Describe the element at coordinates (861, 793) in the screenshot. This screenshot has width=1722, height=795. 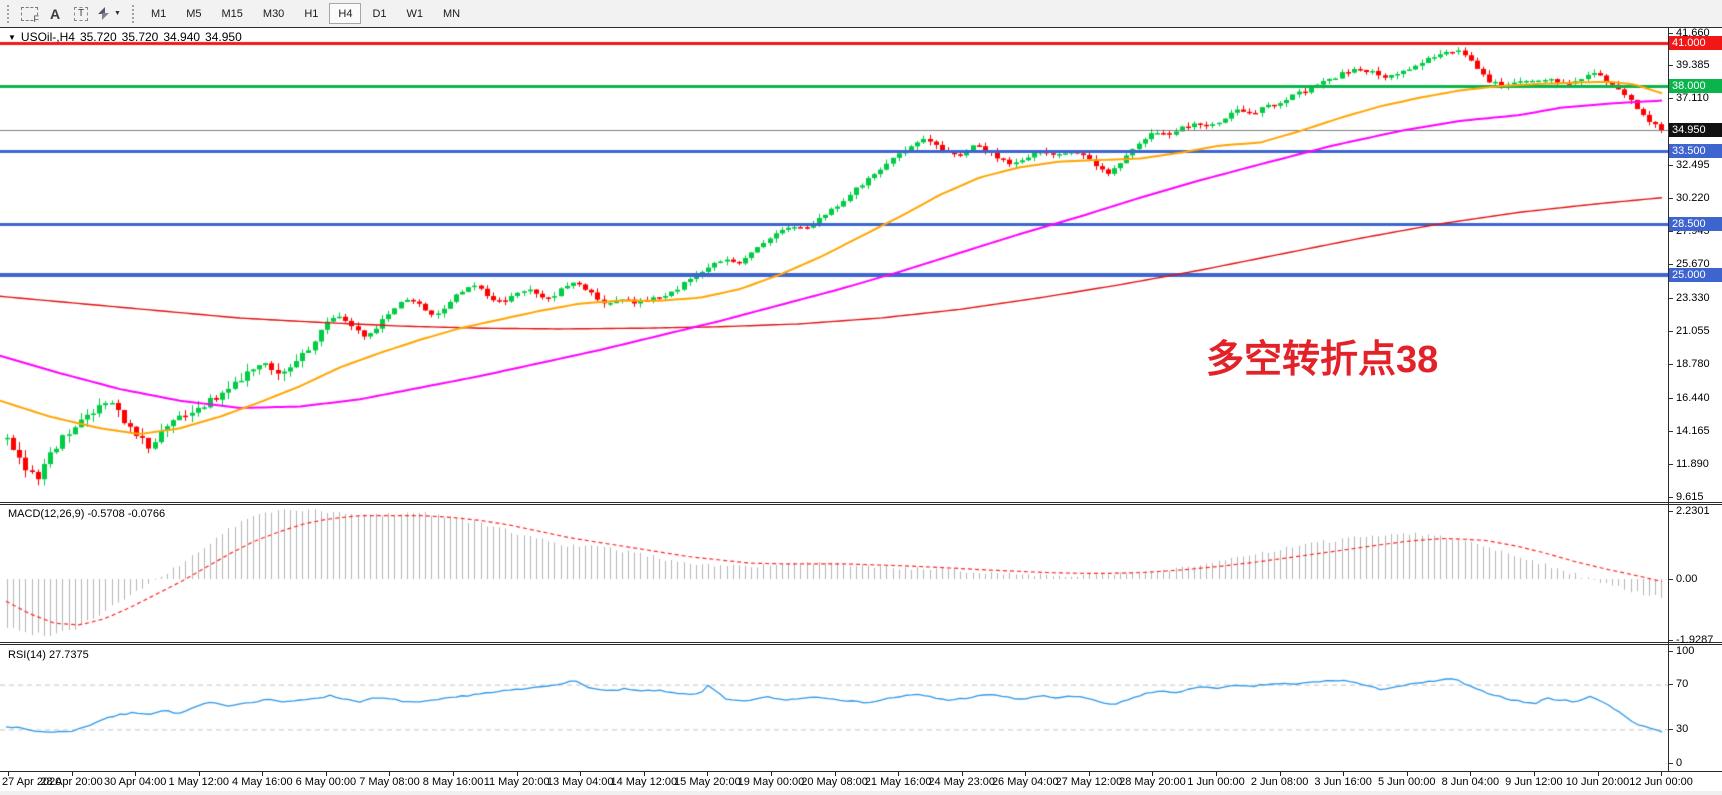
I see `window-bottom-edge` at that location.